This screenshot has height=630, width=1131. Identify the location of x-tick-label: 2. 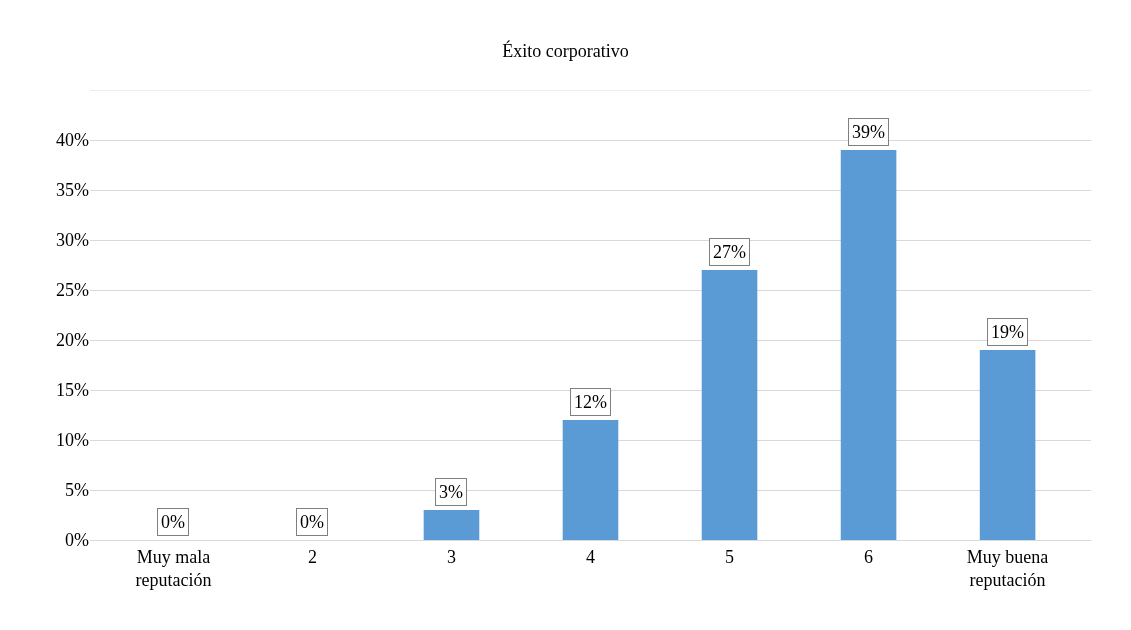
(312, 556).